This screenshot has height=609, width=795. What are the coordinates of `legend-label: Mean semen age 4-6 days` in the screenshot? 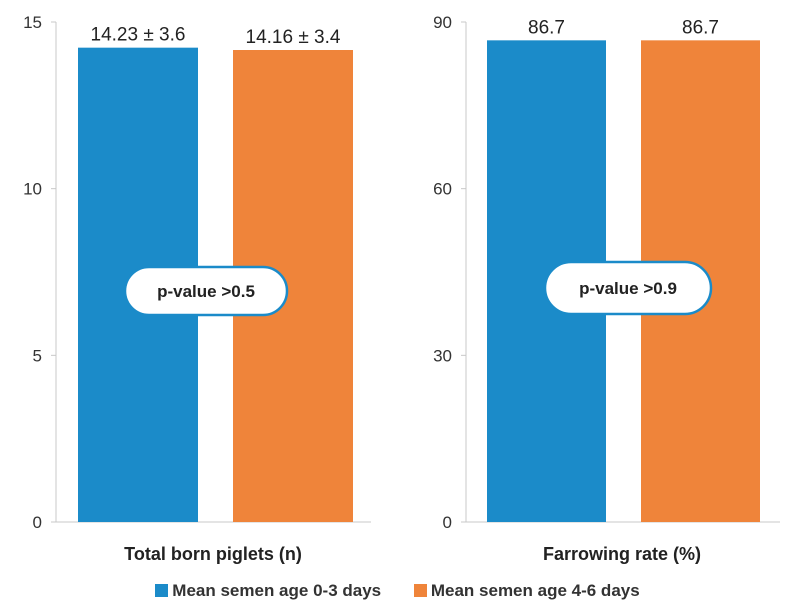 It's located at (535, 590).